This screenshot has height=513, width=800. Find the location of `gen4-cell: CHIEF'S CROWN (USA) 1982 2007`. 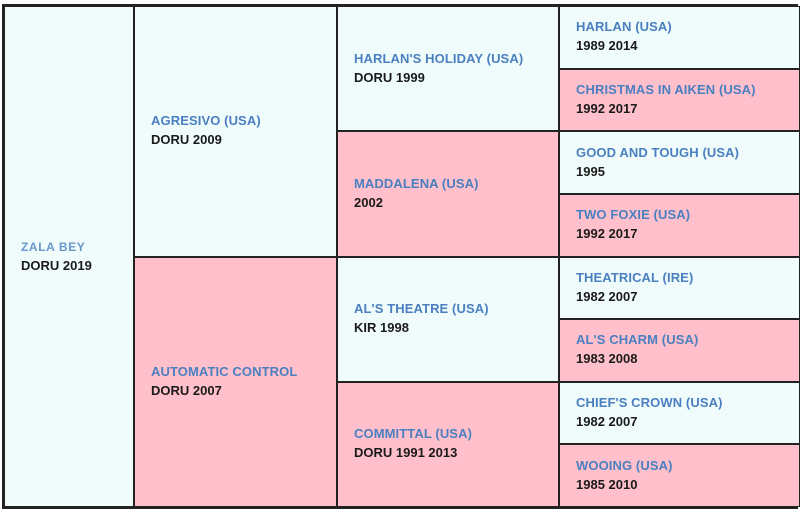

gen4-cell: CHIEF'S CROWN (USA) 1982 2007 is located at coordinates (679, 413).